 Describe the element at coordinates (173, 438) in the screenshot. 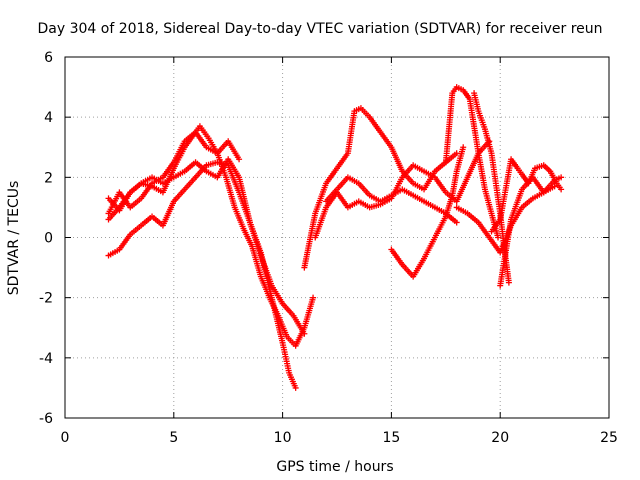

I see `x-tick-label: 5` at that location.